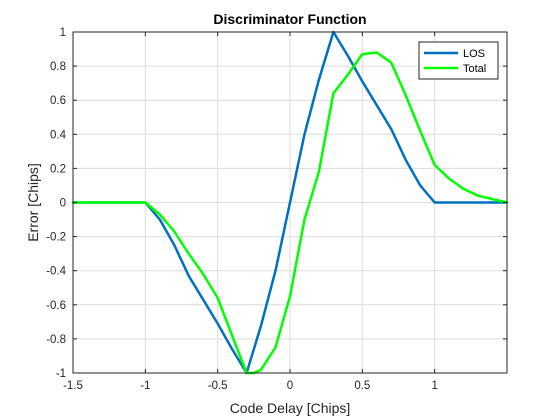  I want to click on x-tick-label: -0.5, so click(218, 386).